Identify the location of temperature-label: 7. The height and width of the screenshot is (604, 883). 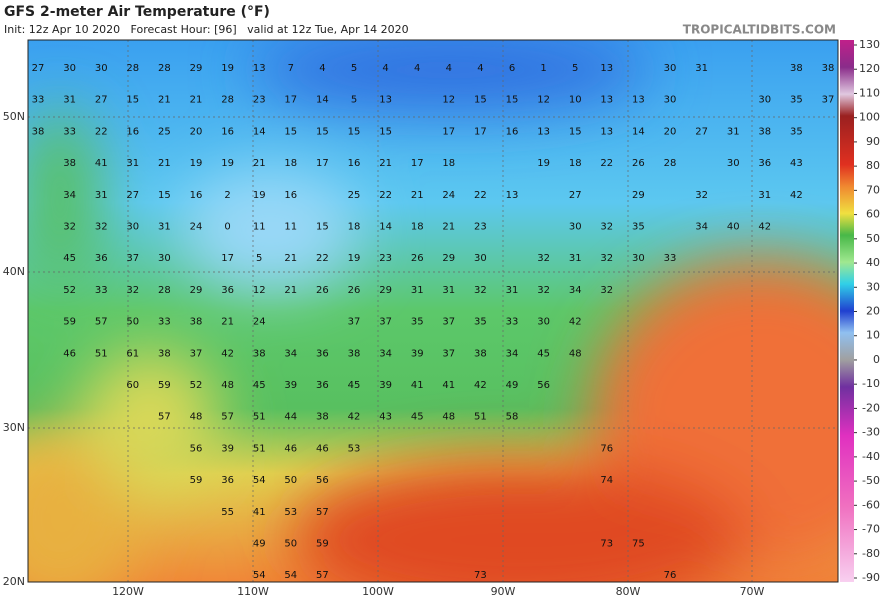
(291, 68).